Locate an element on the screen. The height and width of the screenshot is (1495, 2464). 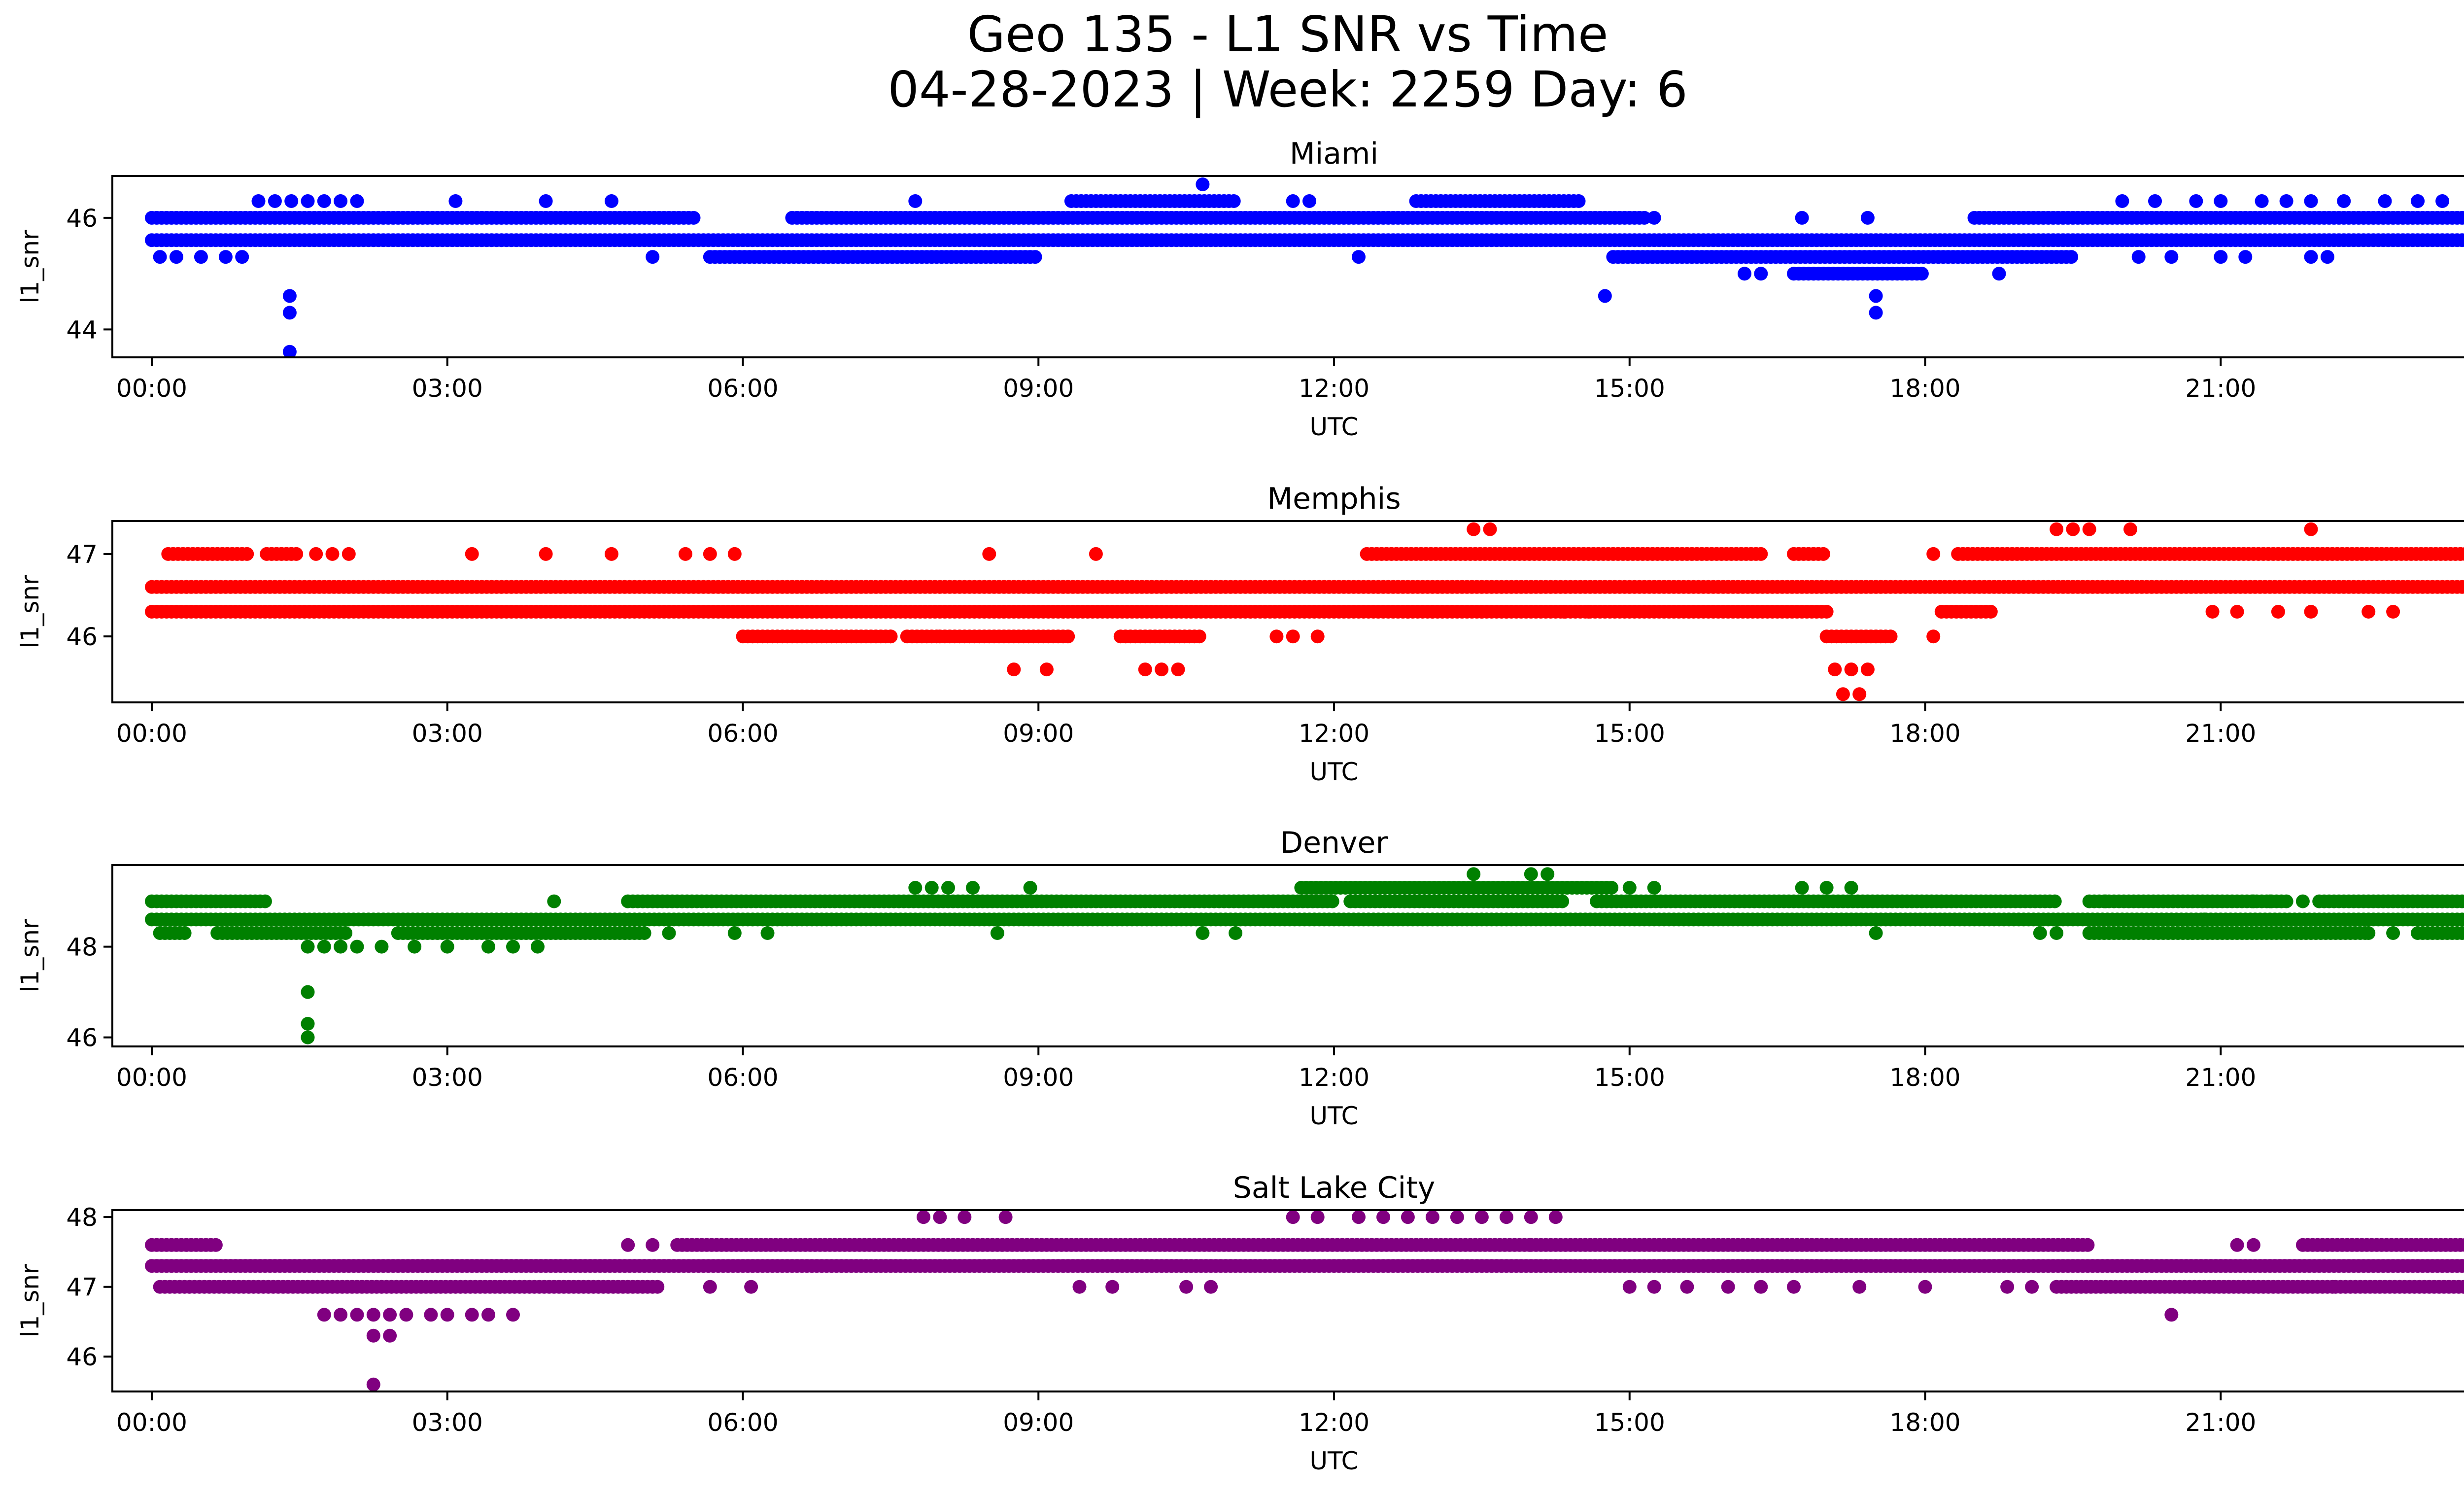
y-tick-label: 48 is located at coordinates (82, 1217).